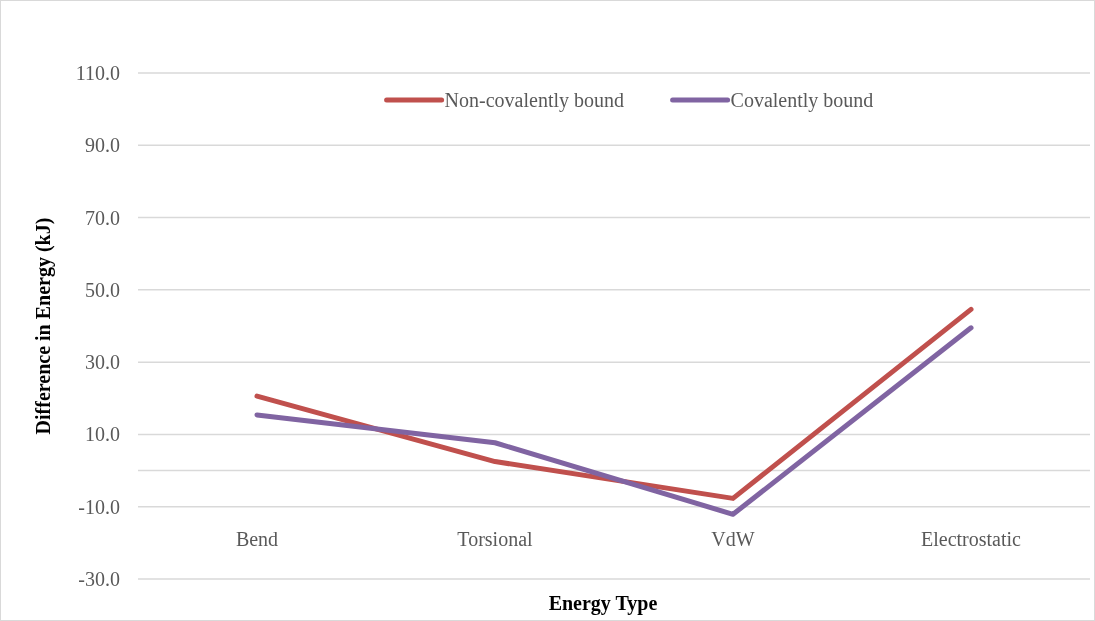 The image size is (1095, 621). I want to click on x-tick-label: Torsional, so click(495, 539).